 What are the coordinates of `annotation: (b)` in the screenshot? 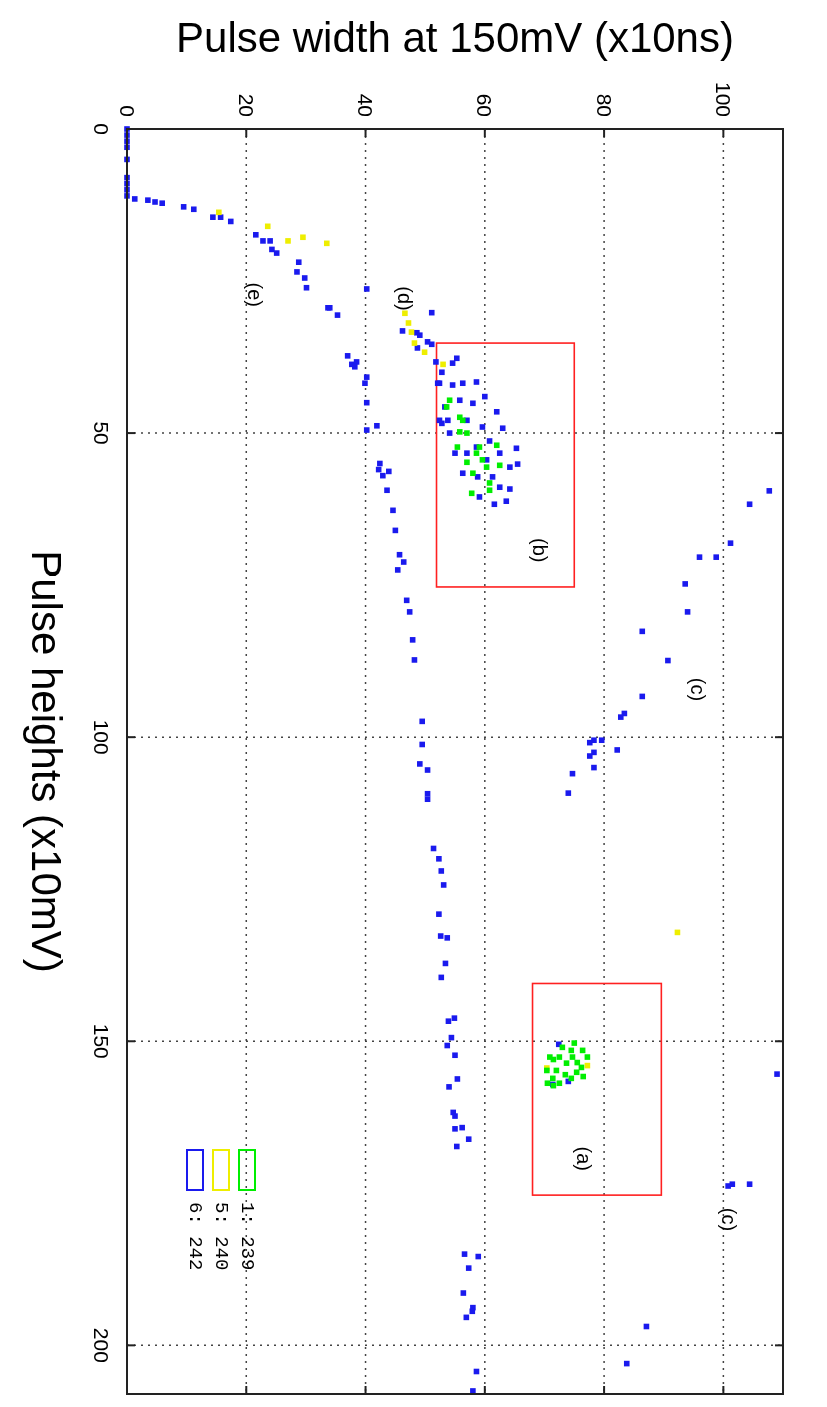 It's located at (540, 550).